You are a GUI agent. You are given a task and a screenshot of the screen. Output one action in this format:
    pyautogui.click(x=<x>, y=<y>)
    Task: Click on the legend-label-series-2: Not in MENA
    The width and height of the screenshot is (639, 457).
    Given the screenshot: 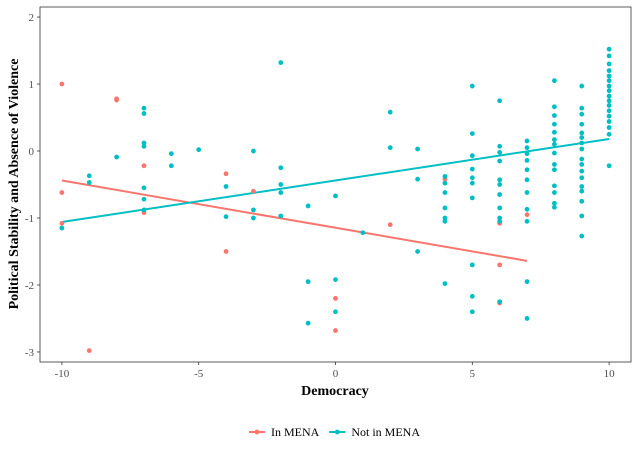 What is the action you would take?
    pyautogui.click(x=385, y=432)
    